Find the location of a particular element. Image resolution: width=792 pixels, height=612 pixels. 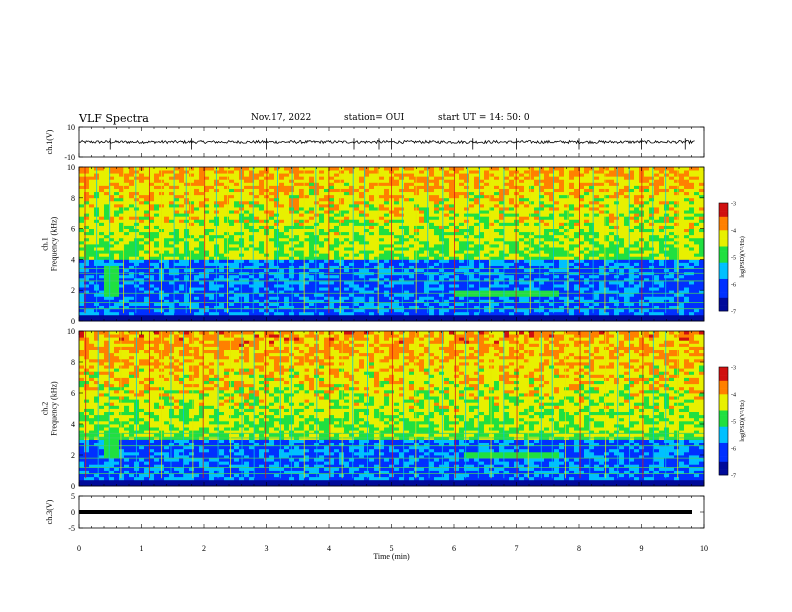

spectrogram-ch2-y-tick-label: 8 is located at coordinates (73, 362).